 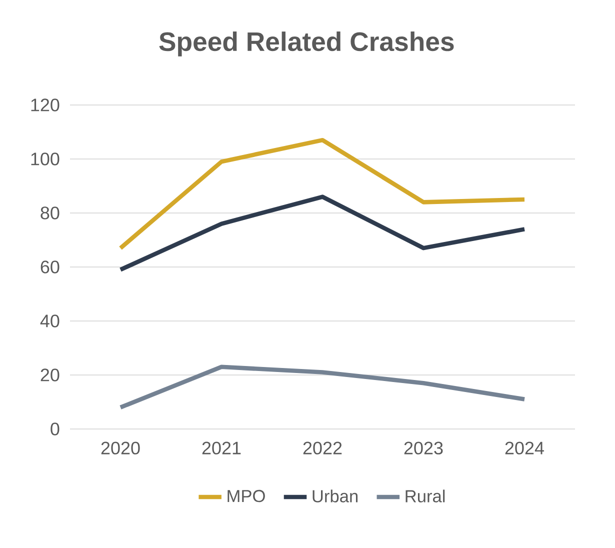 I want to click on x-tick-label: 2021, so click(x=221, y=448).